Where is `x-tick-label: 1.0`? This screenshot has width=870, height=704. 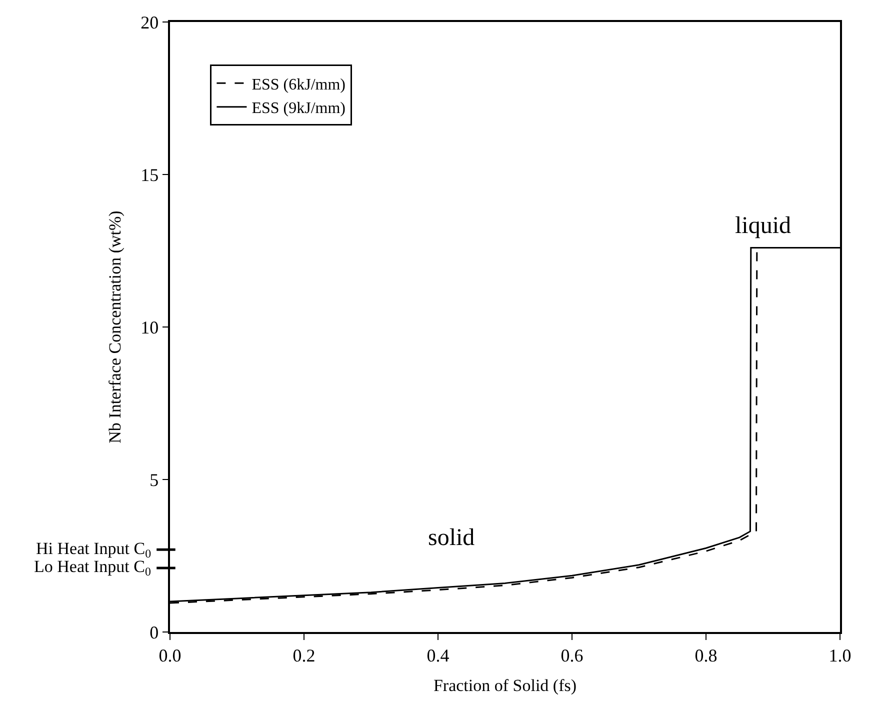 x-tick-label: 1.0 is located at coordinates (840, 655).